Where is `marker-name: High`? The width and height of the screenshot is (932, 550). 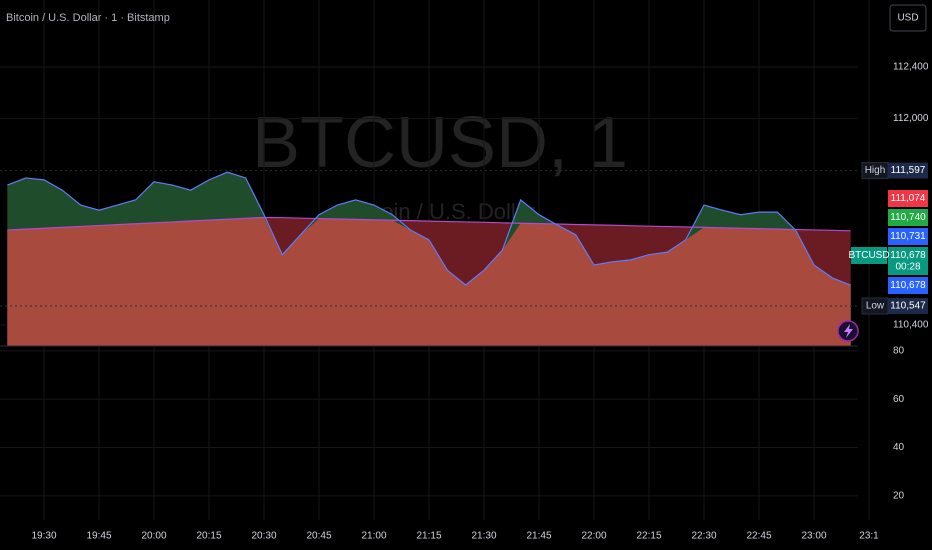 marker-name: High is located at coordinates (875, 170).